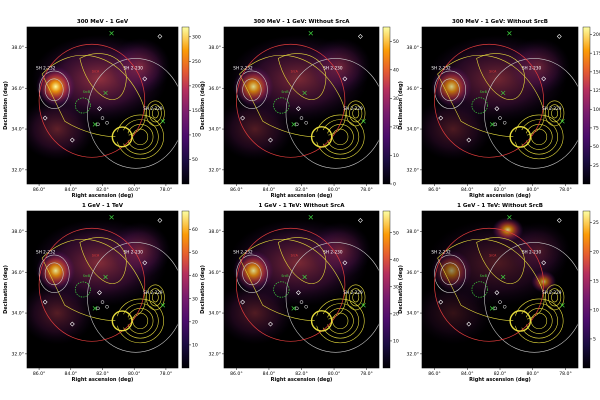 Image resolution: width=600 pixels, height=400 pixels. I want to click on colorbar-tick-label: 0, so click(394, 185).